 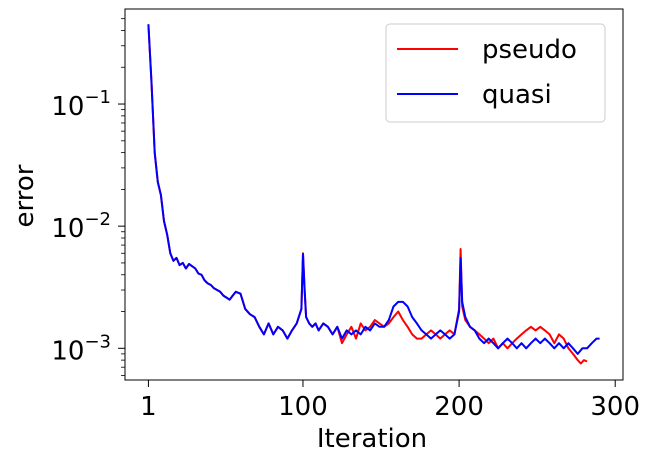 I want to click on legend: pseudo quasi, so click(x=495, y=73).